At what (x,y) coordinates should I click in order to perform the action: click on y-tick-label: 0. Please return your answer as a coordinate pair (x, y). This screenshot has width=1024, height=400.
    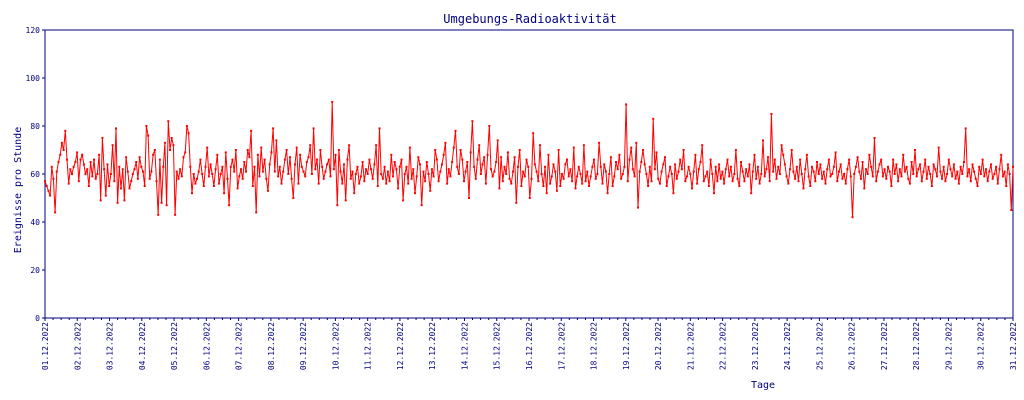
    Looking at the image, I should click on (37, 318).